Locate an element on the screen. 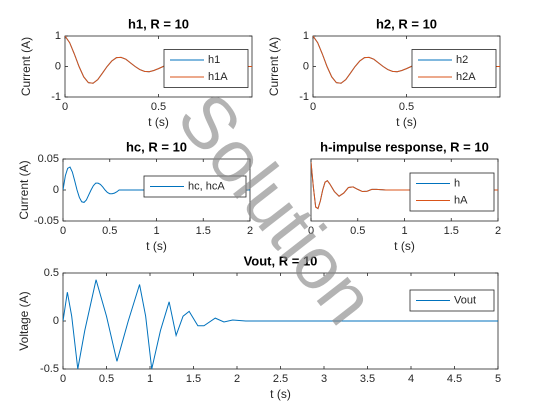 The image size is (533, 417). y-axis-label: Voltage (A) is located at coordinates (24, 320).